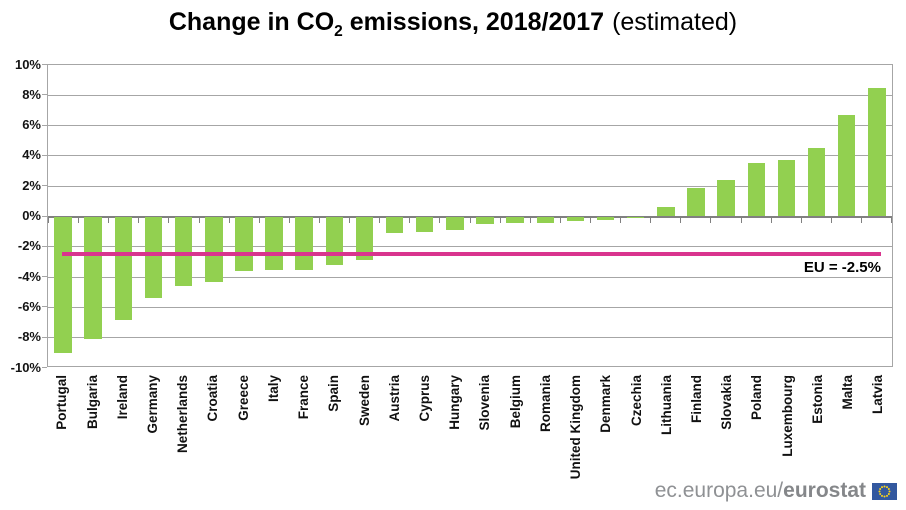  Describe the element at coordinates (756, 190) in the screenshot. I see `bar-poland` at that location.